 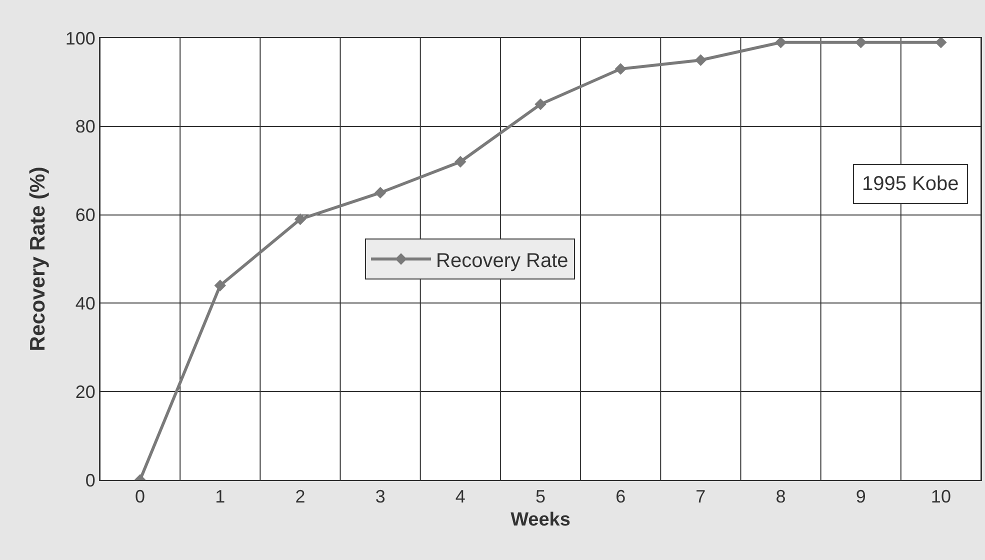 What do you see at coordinates (90, 480) in the screenshot?
I see `y-tick-label: 0` at bounding box center [90, 480].